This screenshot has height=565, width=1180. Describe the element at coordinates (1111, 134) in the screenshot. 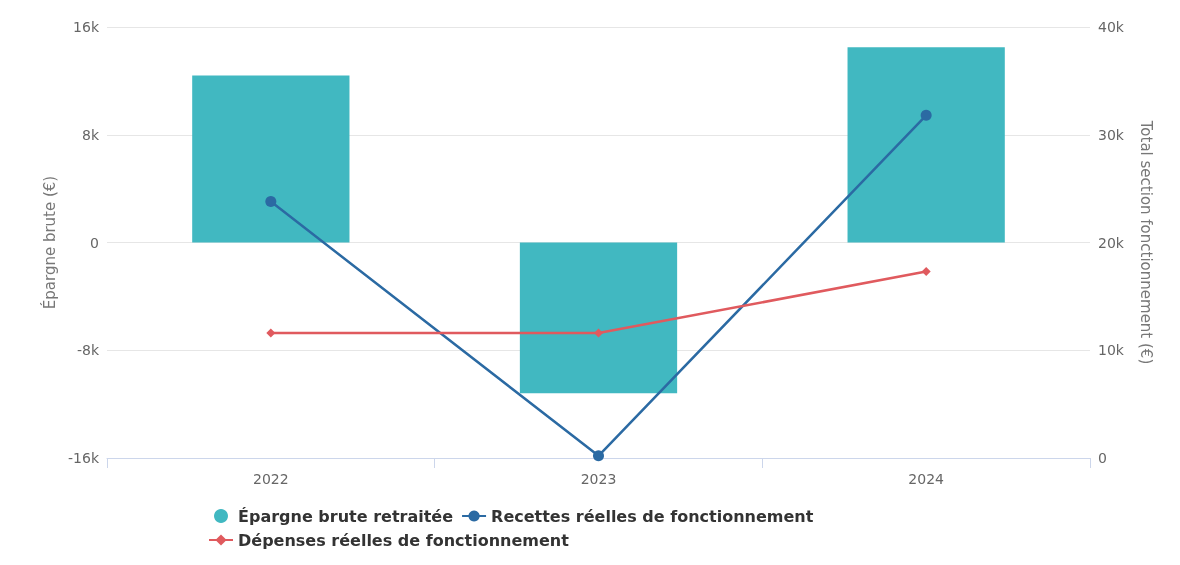

I see `y2-tick-label: 30k` at that location.